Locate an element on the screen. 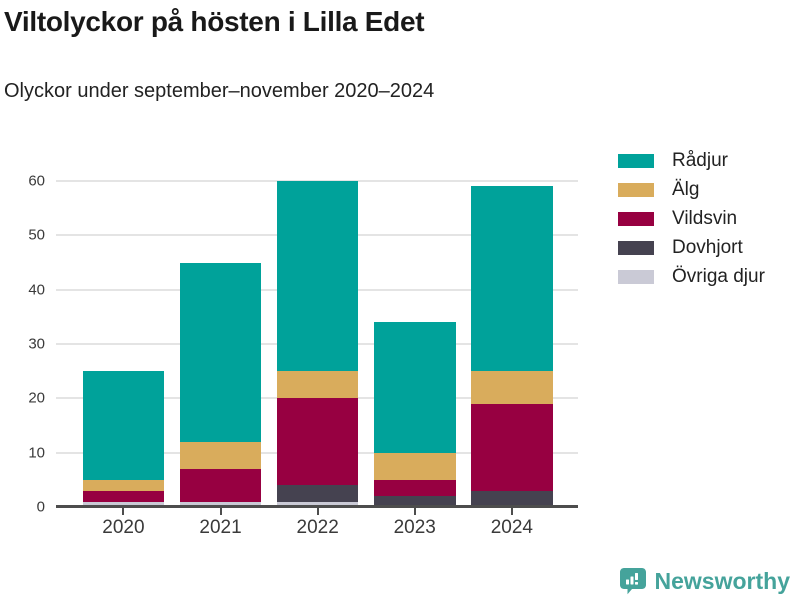 This screenshot has height=600, width=800. bar-segment-2023-Vildsvin is located at coordinates (415, 488).